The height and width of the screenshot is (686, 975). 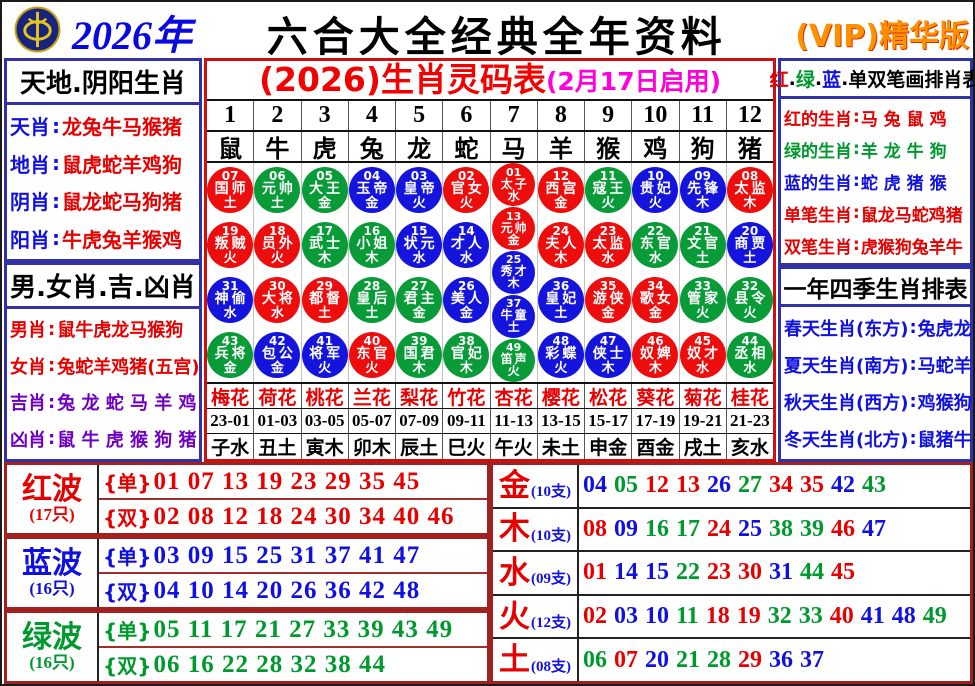 What do you see at coordinates (230, 299) in the screenshot?
I see `number-ball: 31 神偷水` at bounding box center [230, 299].